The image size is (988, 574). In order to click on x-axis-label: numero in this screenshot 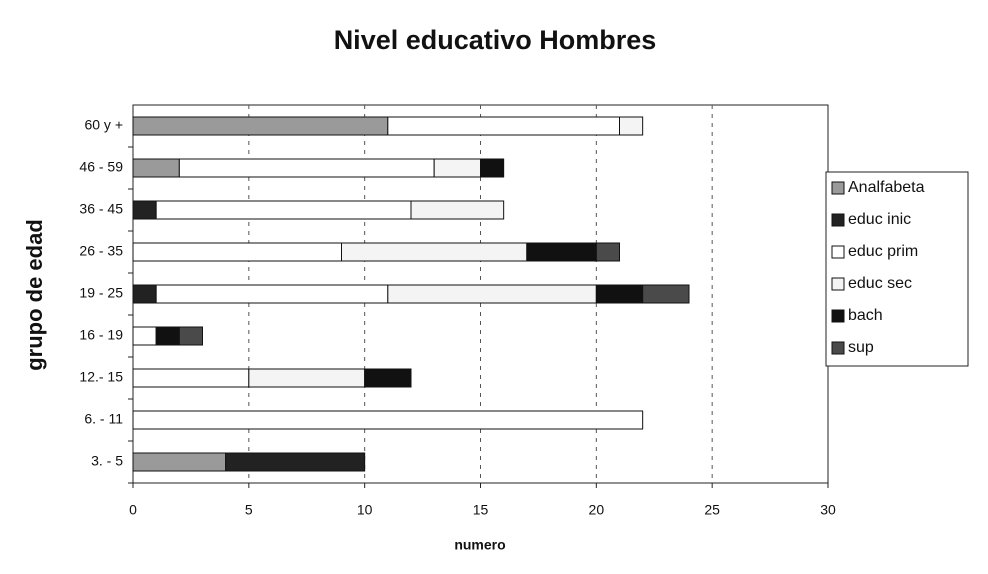, I will do `click(479, 545)`.